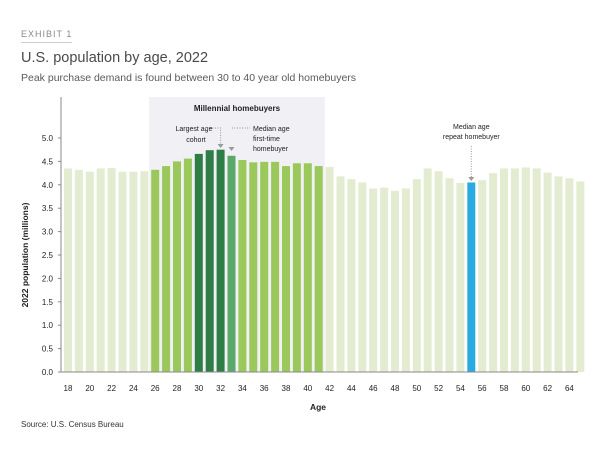 The image size is (600, 449). What do you see at coordinates (25, 254) in the screenshot?
I see `y-axis-title: 2022 population (millions)` at bounding box center [25, 254].